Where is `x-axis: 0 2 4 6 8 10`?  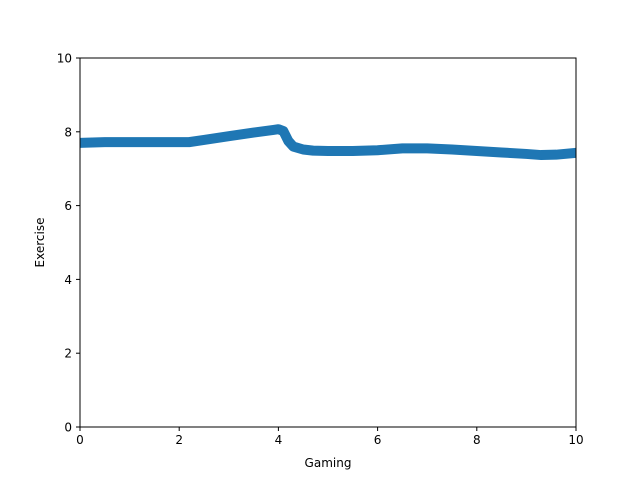
x-axis: 0 2 4 6 8 10 is located at coordinates (330, 437).